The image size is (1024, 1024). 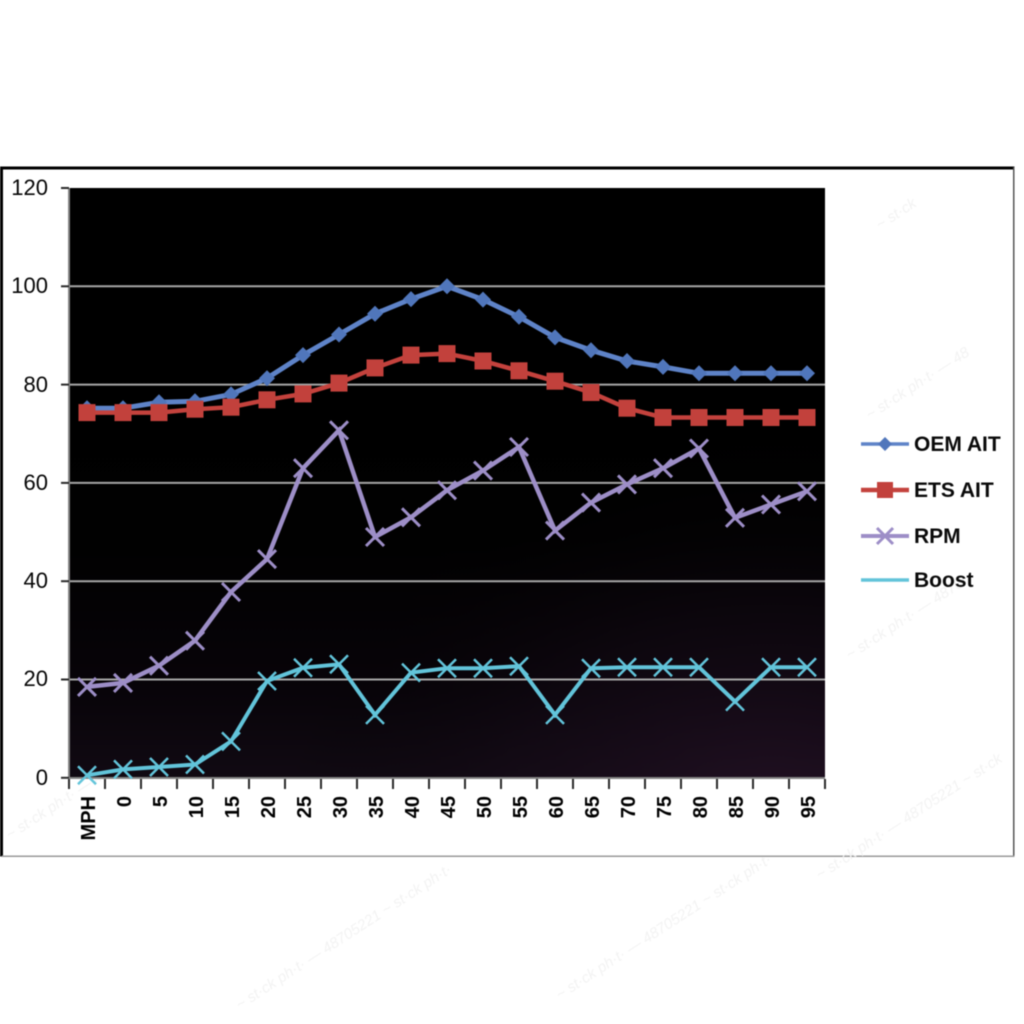 What do you see at coordinates (954, 490) in the screenshot?
I see `svg-text: ETS AIT` at bounding box center [954, 490].